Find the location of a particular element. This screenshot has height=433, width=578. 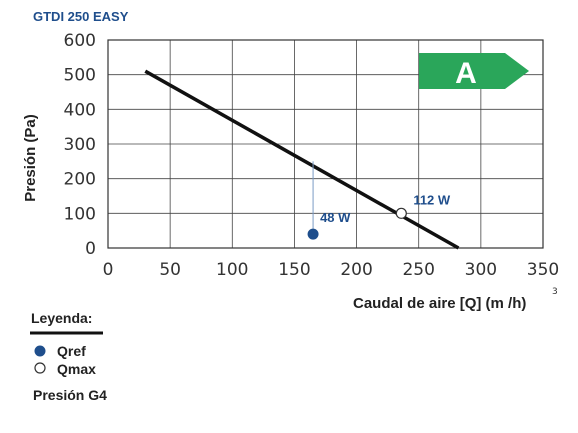

y-tick-label: 300 is located at coordinates (80, 145).